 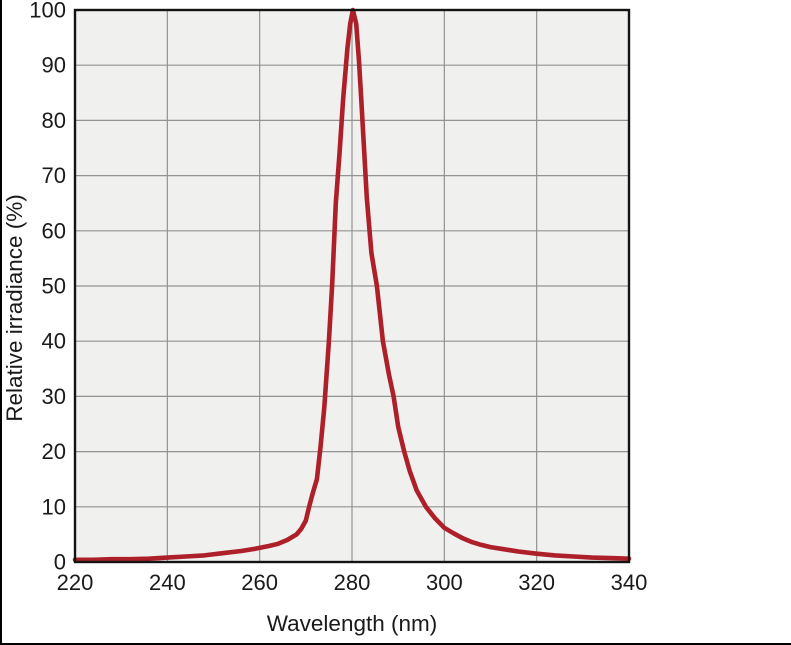 What do you see at coordinates (54, 175) in the screenshot?
I see `y-tick-label: 70` at bounding box center [54, 175].